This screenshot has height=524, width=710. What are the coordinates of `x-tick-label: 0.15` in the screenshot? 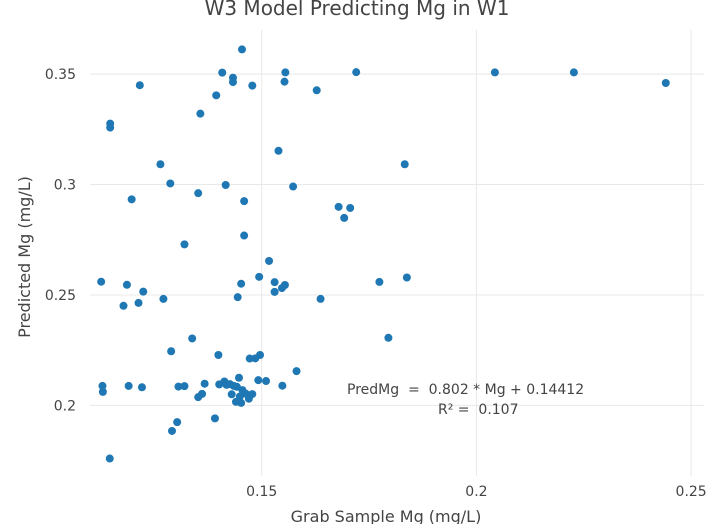 It's located at (261, 492).